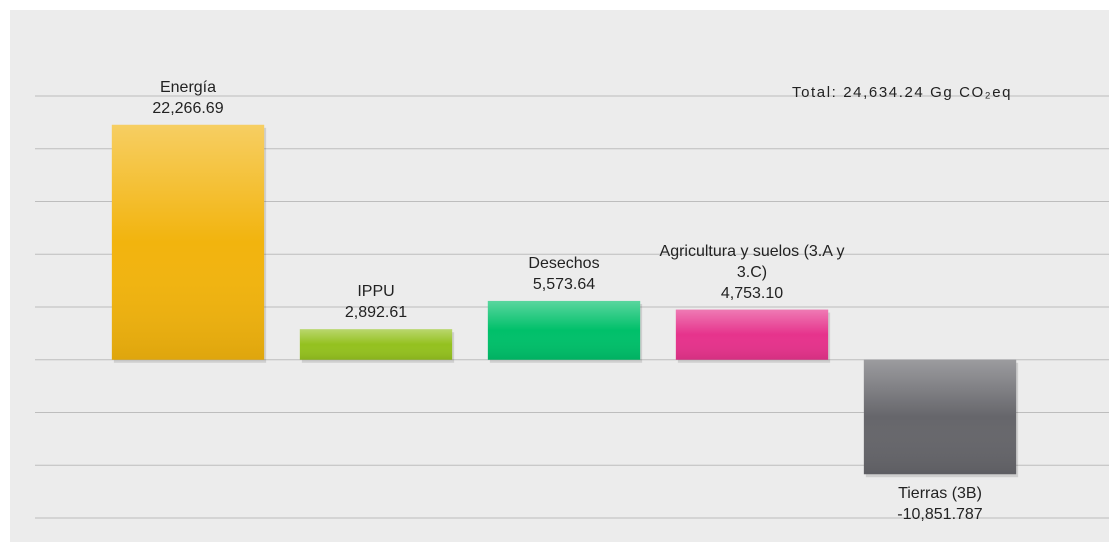 The width and height of the screenshot is (1109, 542). What do you see at coordinates (940, 494) in the screenshot?
I see `category-label: Tierras (3B)` at bounding box center [940, 494].